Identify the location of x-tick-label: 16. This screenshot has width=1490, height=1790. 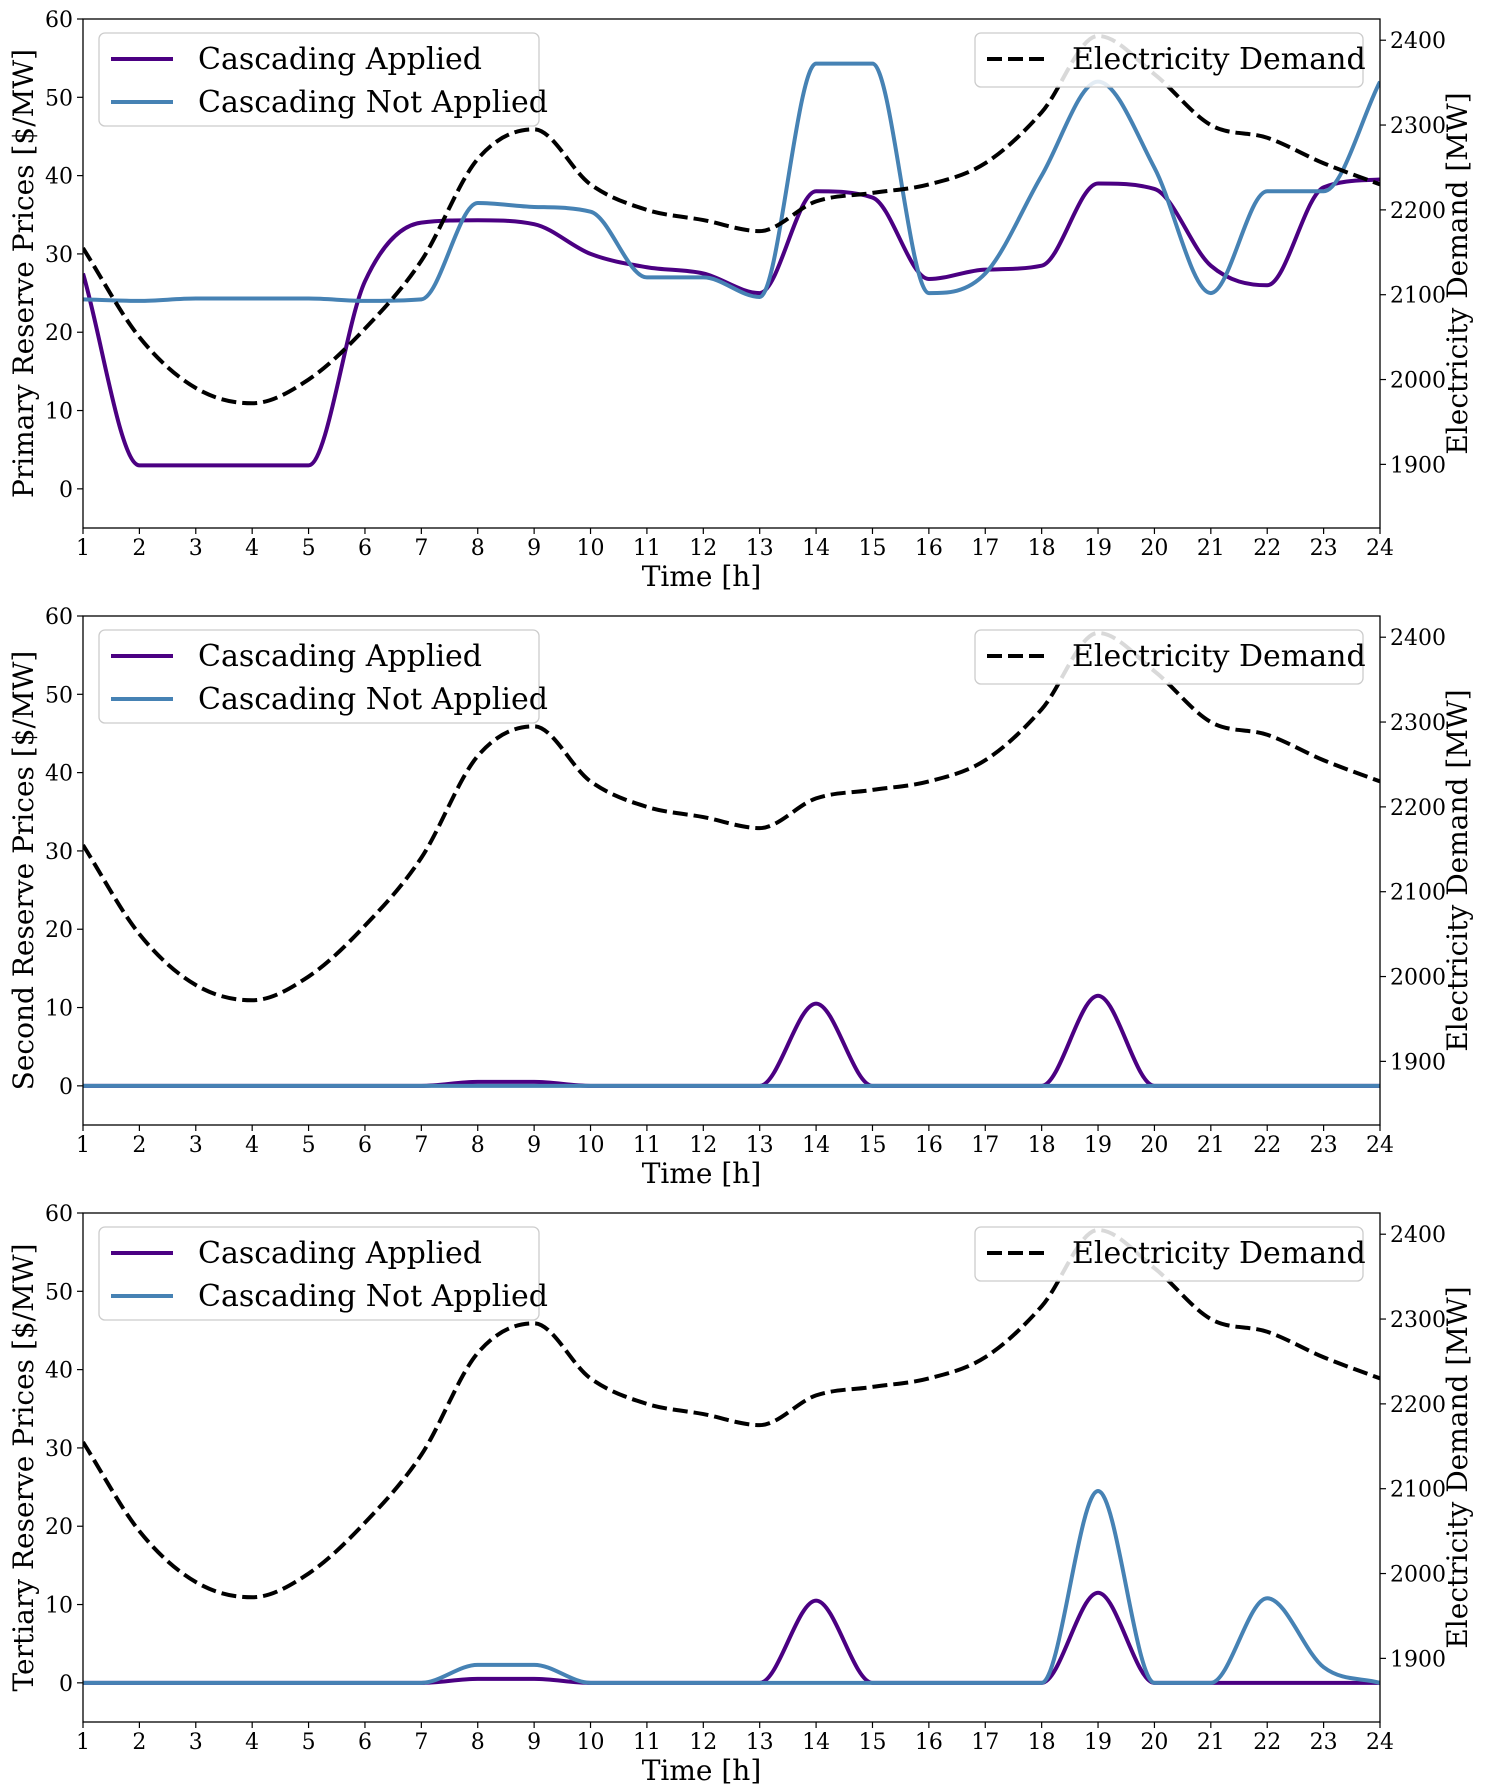
(929, 1742).